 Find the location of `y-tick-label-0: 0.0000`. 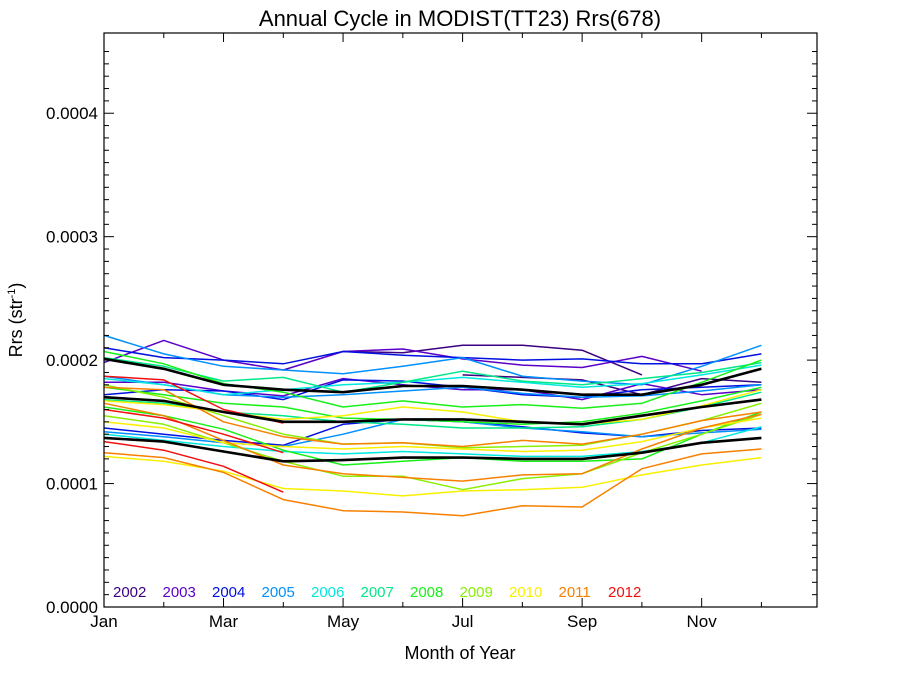

y-tick-label-0: 0.0000 is located at coordinates (72, 607).